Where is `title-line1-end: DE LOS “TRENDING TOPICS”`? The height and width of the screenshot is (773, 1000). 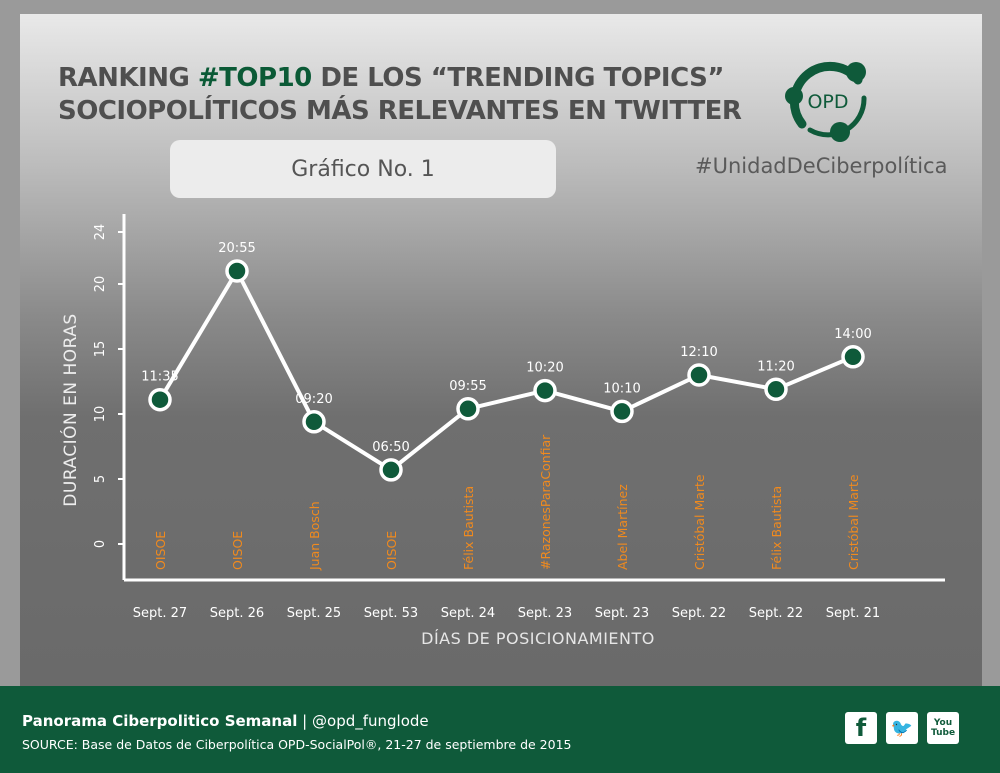
title-line1-end: DE LOS “TRENDING TOPICS” is located at coordinates (517, 78).